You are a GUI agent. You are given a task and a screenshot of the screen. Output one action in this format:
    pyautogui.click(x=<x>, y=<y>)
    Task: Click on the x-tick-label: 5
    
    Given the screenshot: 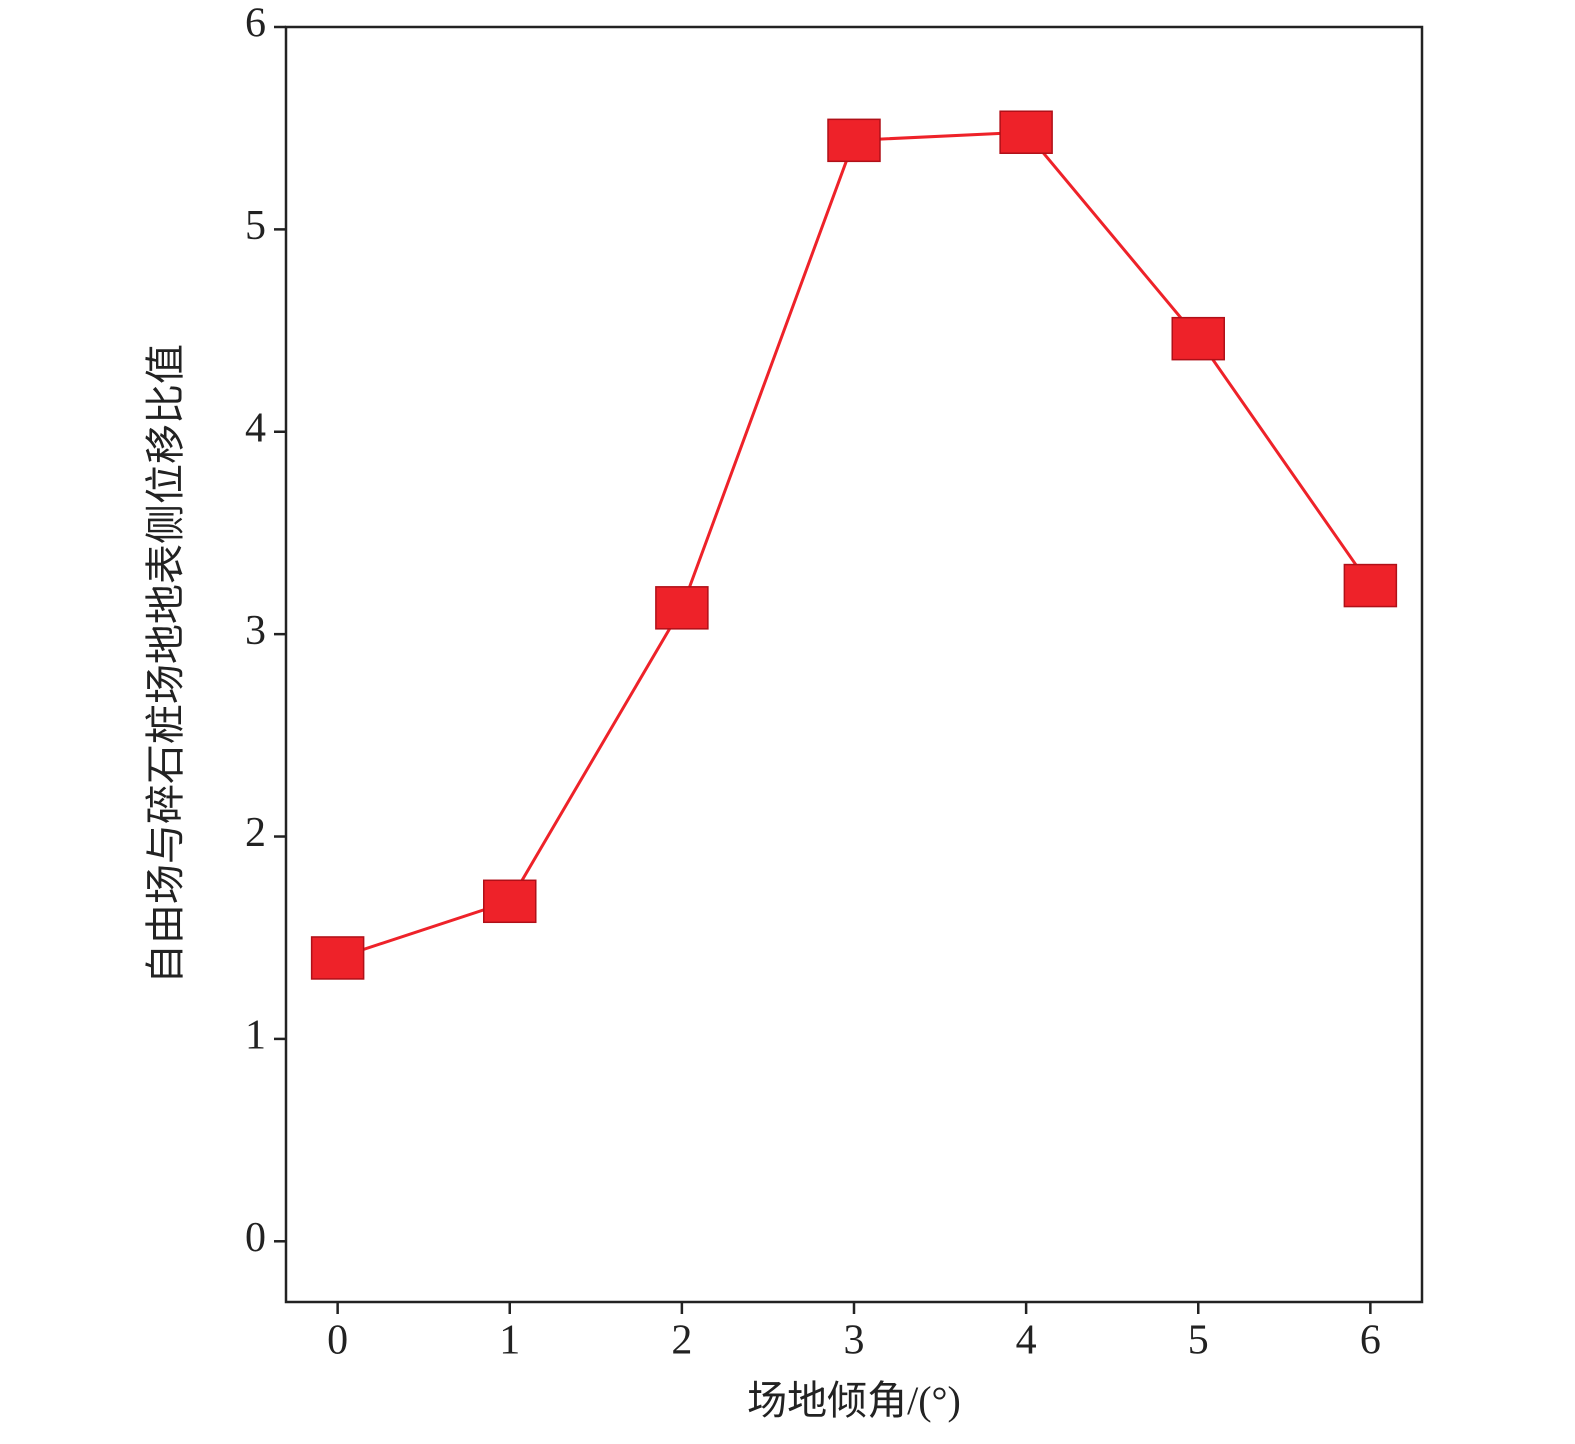 What is the action you would take?
    pyautogui.click(x=1198, y=1341)
    